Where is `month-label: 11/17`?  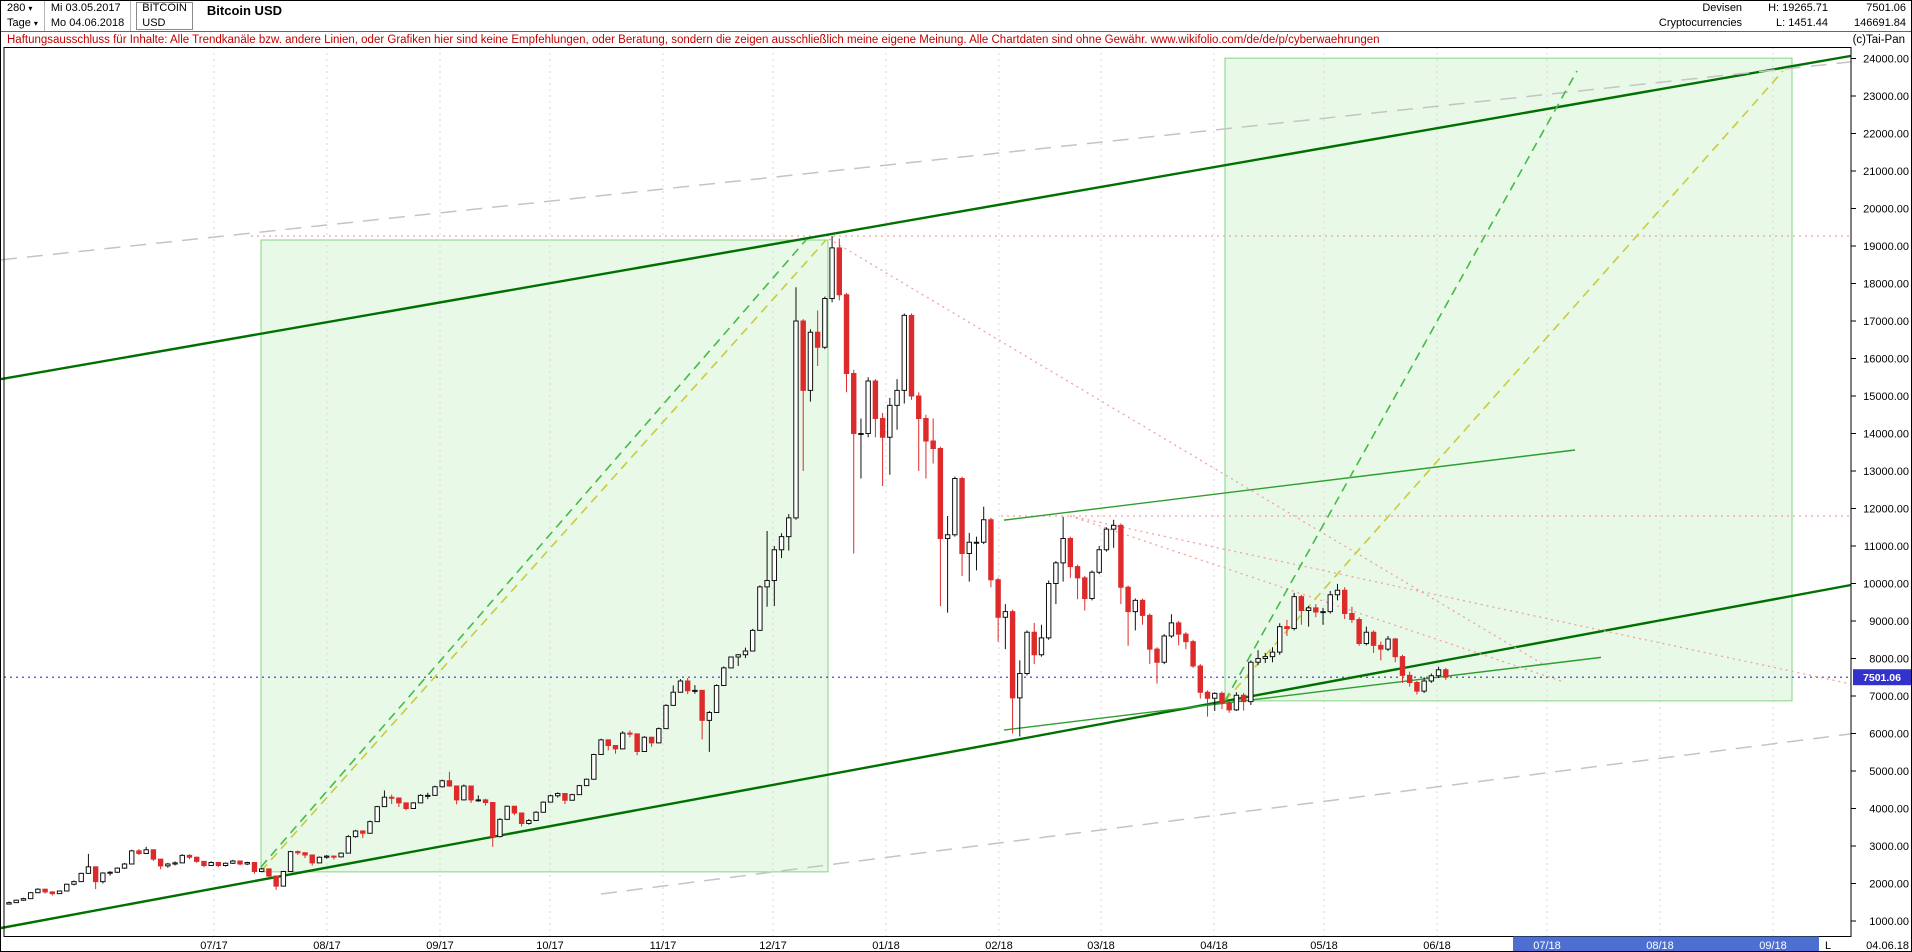
month-label: 11/17 is located at coordinates (663, 946).